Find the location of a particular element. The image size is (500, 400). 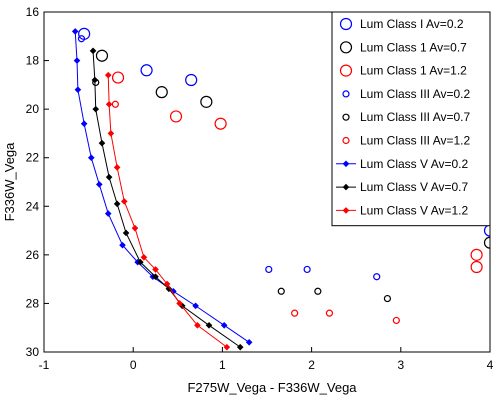

legend-label: Lum Class III Av=0.7 is located at coordinates (415, 117).